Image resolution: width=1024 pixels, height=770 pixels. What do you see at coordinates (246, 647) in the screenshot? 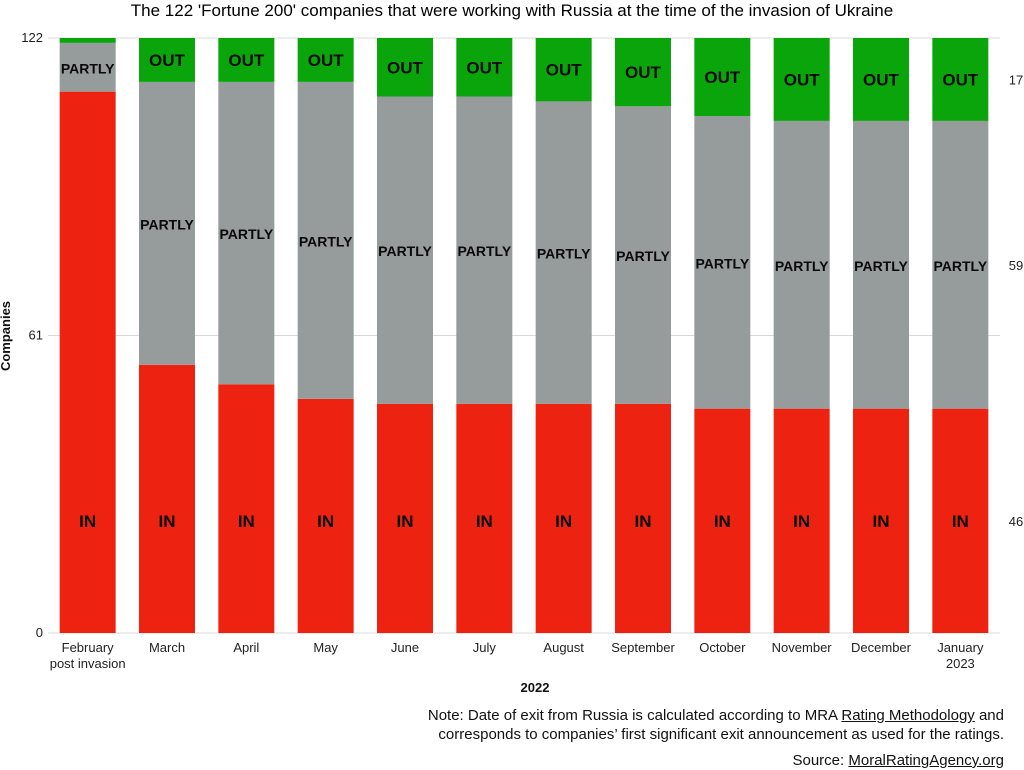
I see `x-tick-label: April` at bounding box center [246, 647].